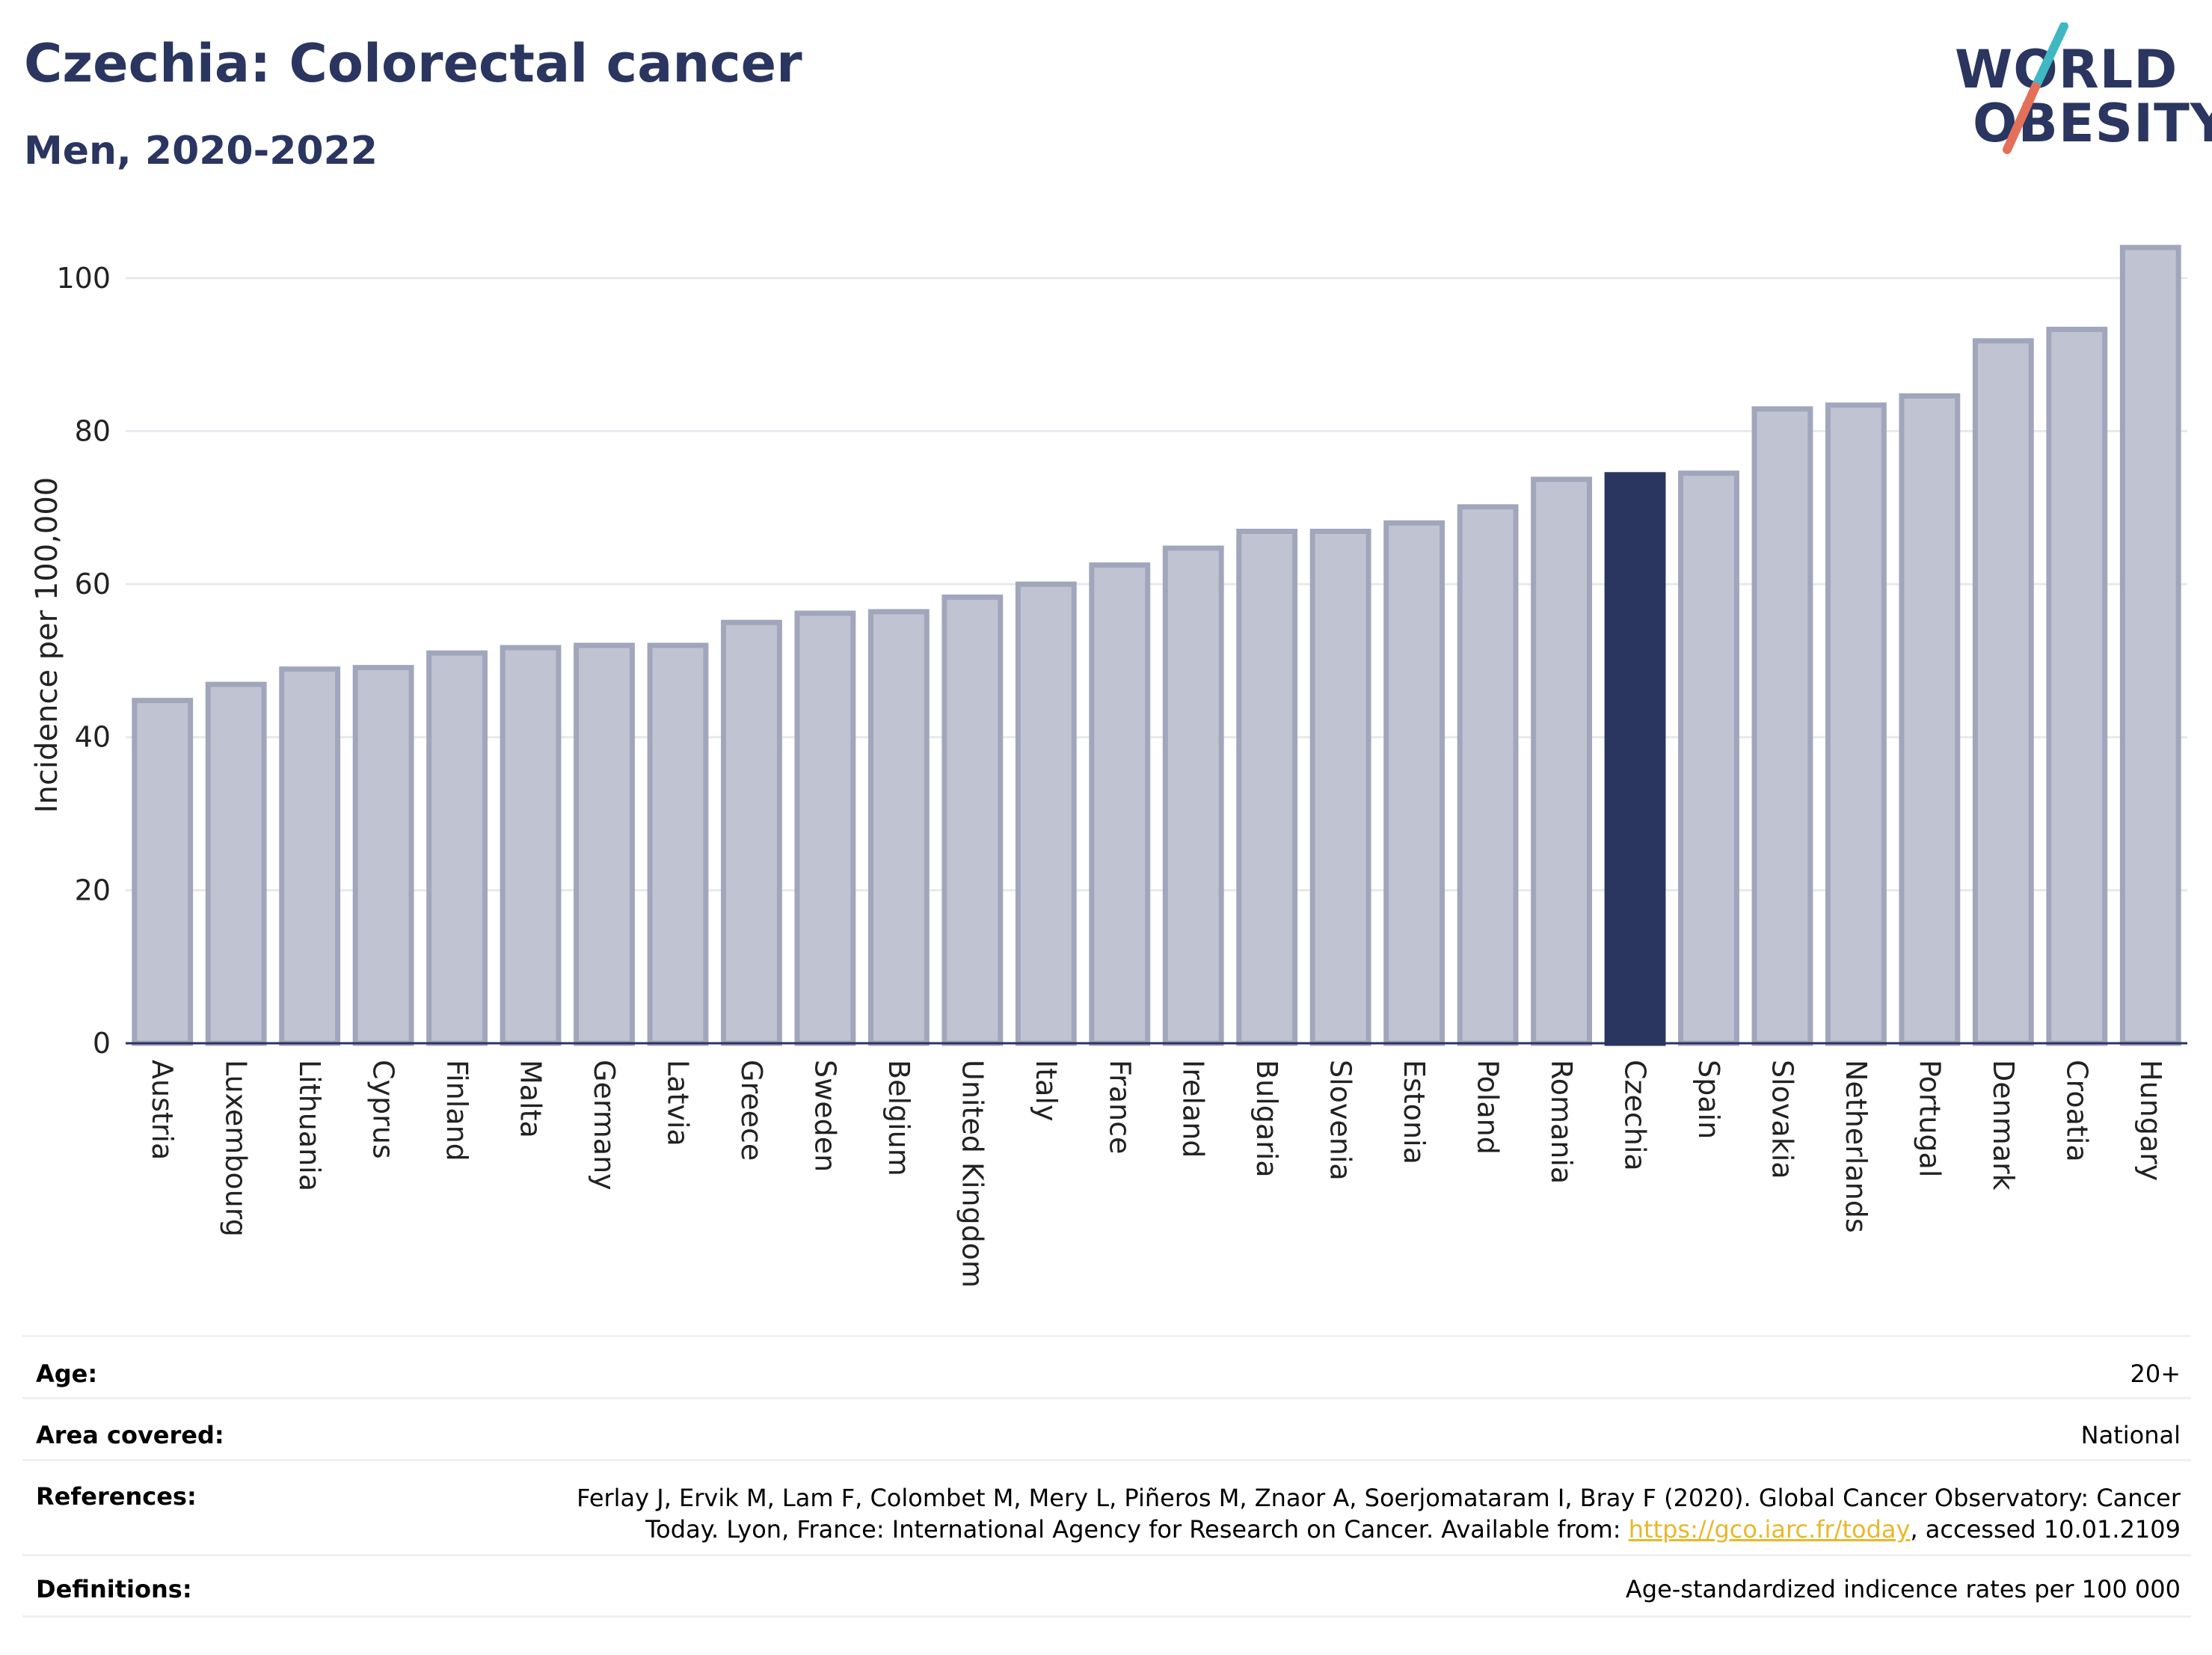 The width and height of the screenshot is (2212, 1655). What do you see at coordinates (972, 820) in the screenshot?
I see `bar-united-kingdom` at bounding box center [972, 820].